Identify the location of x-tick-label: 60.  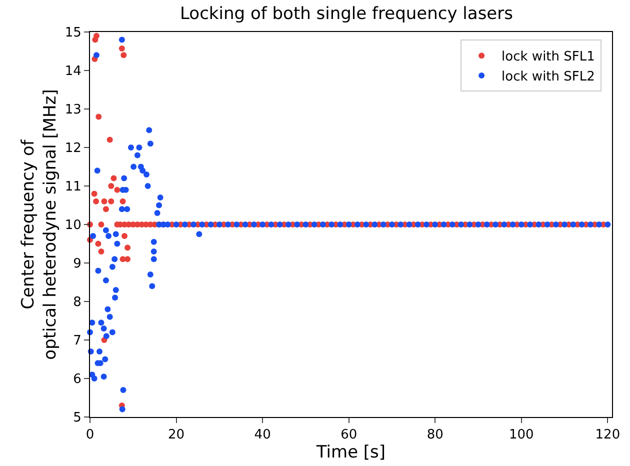
(349, 435).